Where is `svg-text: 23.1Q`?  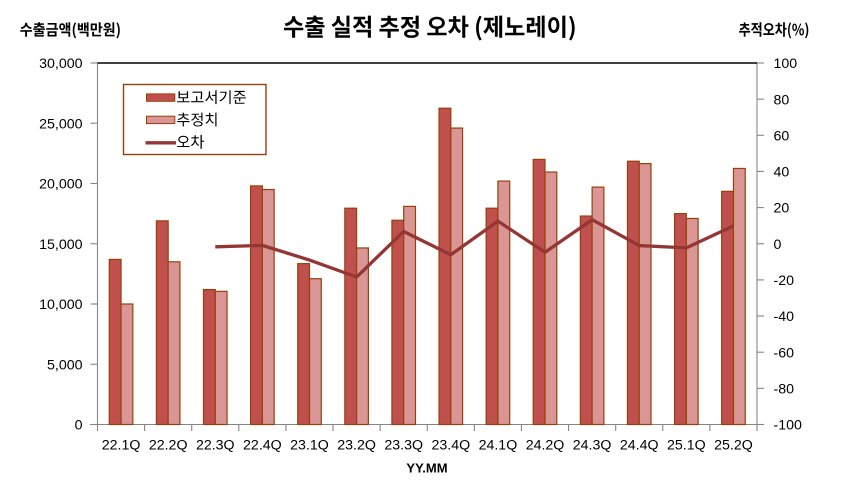 svg-text: 23.1Q is located at coordinates (309, 446).